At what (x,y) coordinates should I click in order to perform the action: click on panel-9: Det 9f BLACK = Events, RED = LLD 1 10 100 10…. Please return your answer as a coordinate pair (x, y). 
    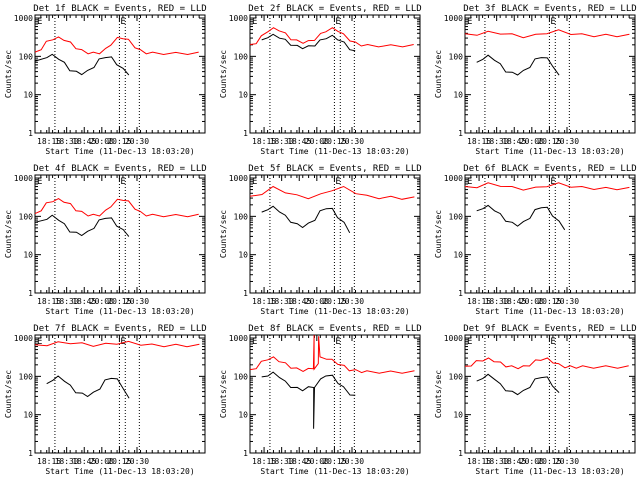
    Looking at the image, I should click on (535, 400).